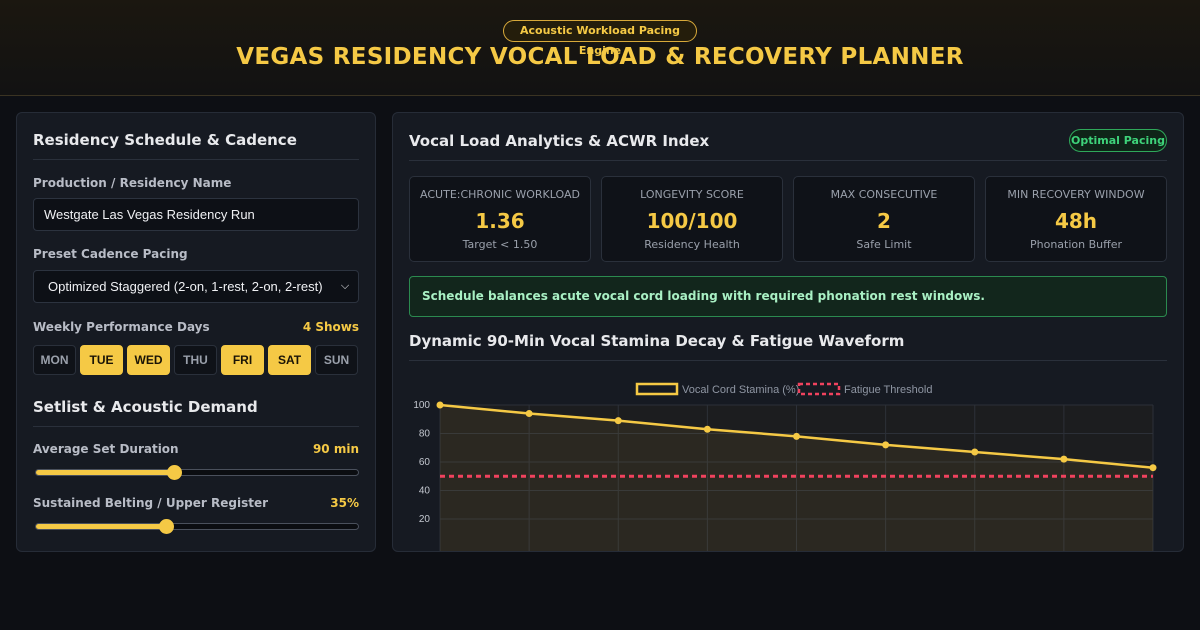  I want to click on engine-badge: Acoustic Workload Pacing Engine, so click(600, 38).